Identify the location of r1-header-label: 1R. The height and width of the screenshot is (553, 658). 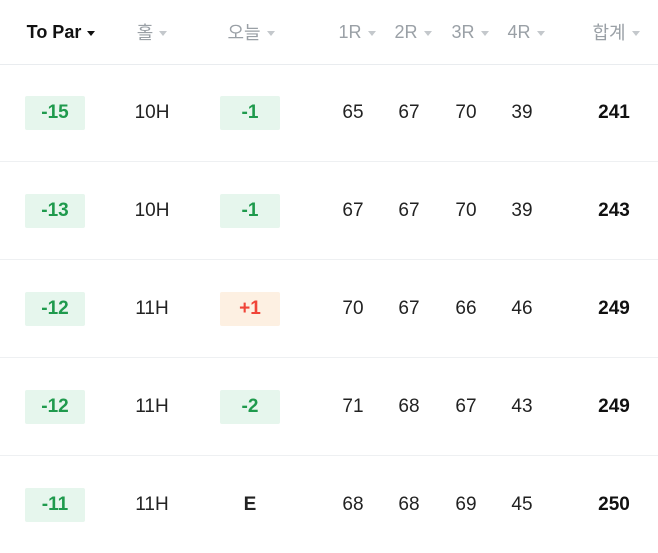
(350, 31).